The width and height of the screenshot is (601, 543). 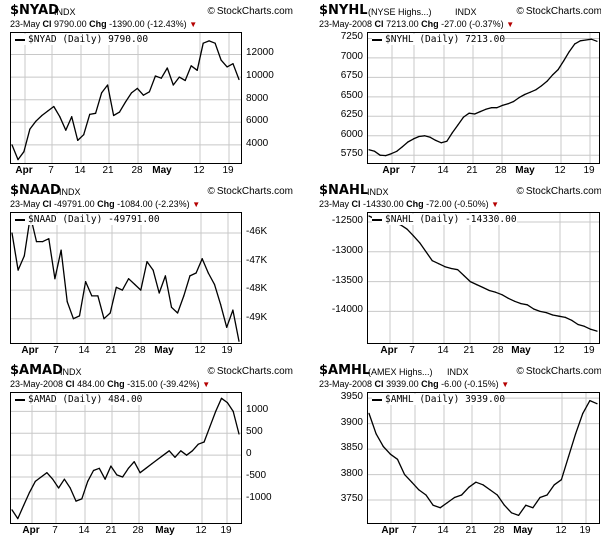 What do you see at coordinates (37, 384) in the screenshot?
I see `quote-date: 23-May-2008` at bounding box center [37, 384].